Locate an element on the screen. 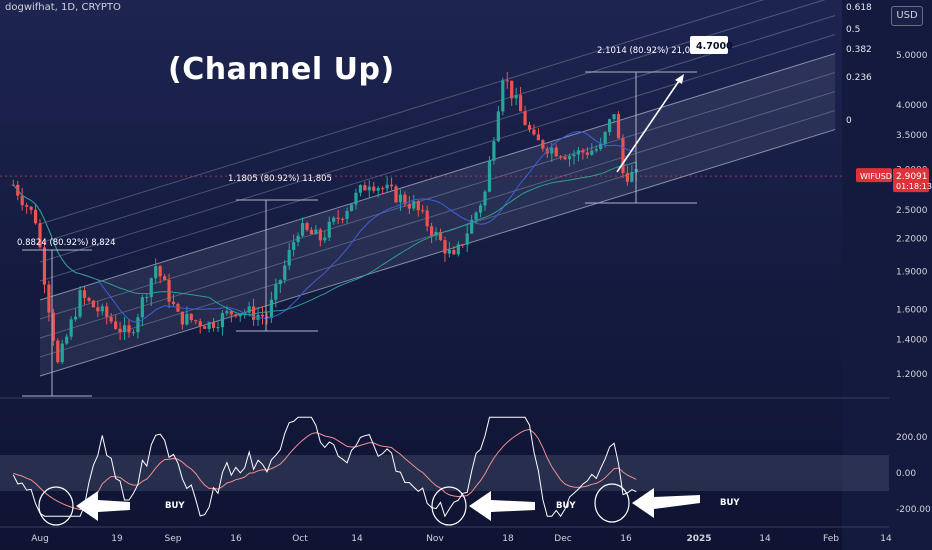 The image size is (932, 550). x-tick-label: 2025 is located at coordinates (698, 539).